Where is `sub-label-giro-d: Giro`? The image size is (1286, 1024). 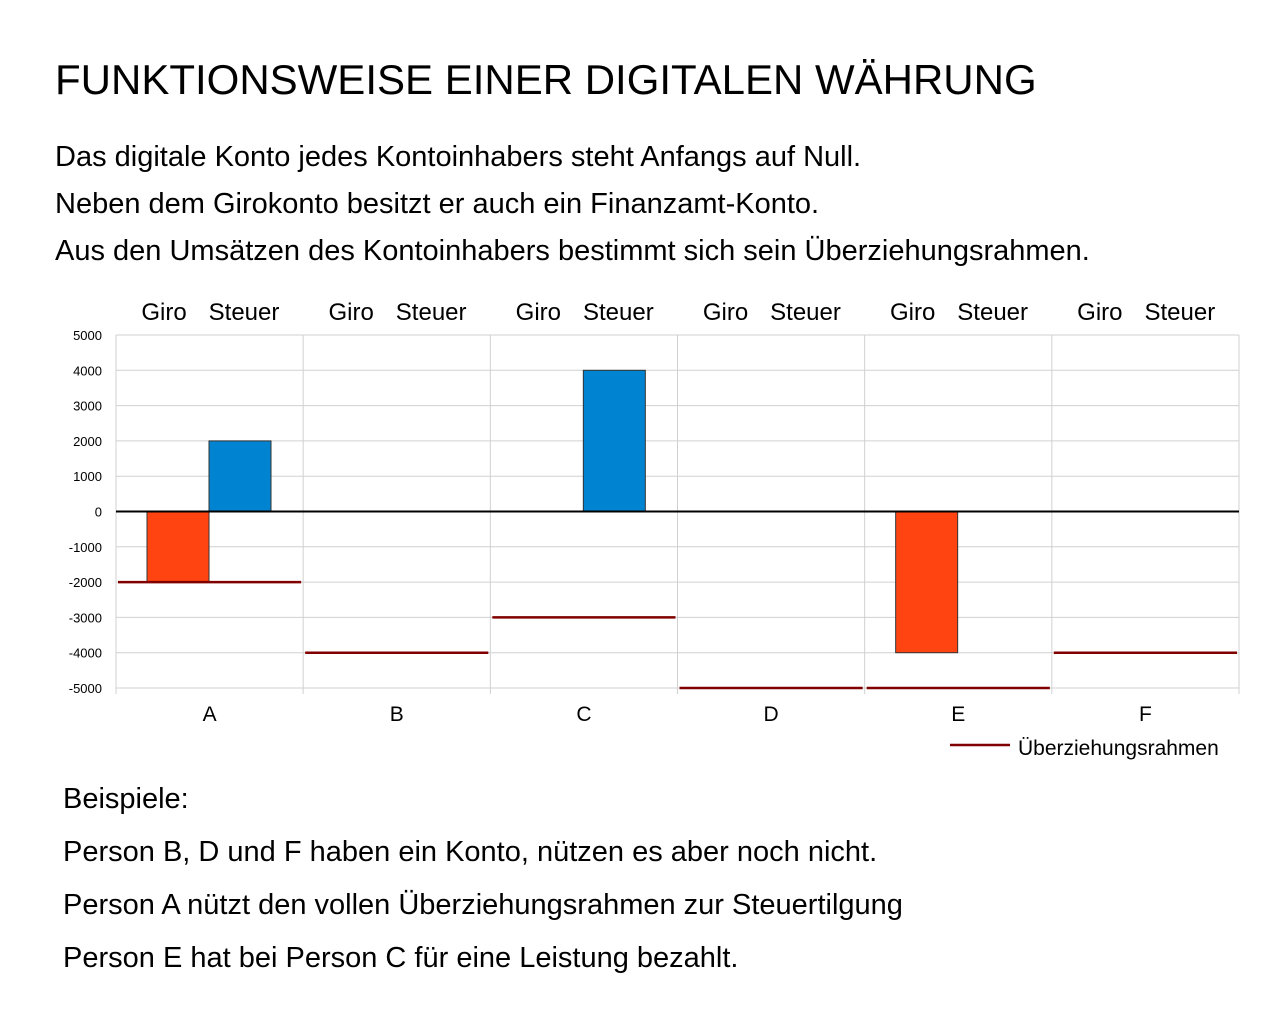 sub-label-giro-d: Giro is located at coordinates (725, 312).